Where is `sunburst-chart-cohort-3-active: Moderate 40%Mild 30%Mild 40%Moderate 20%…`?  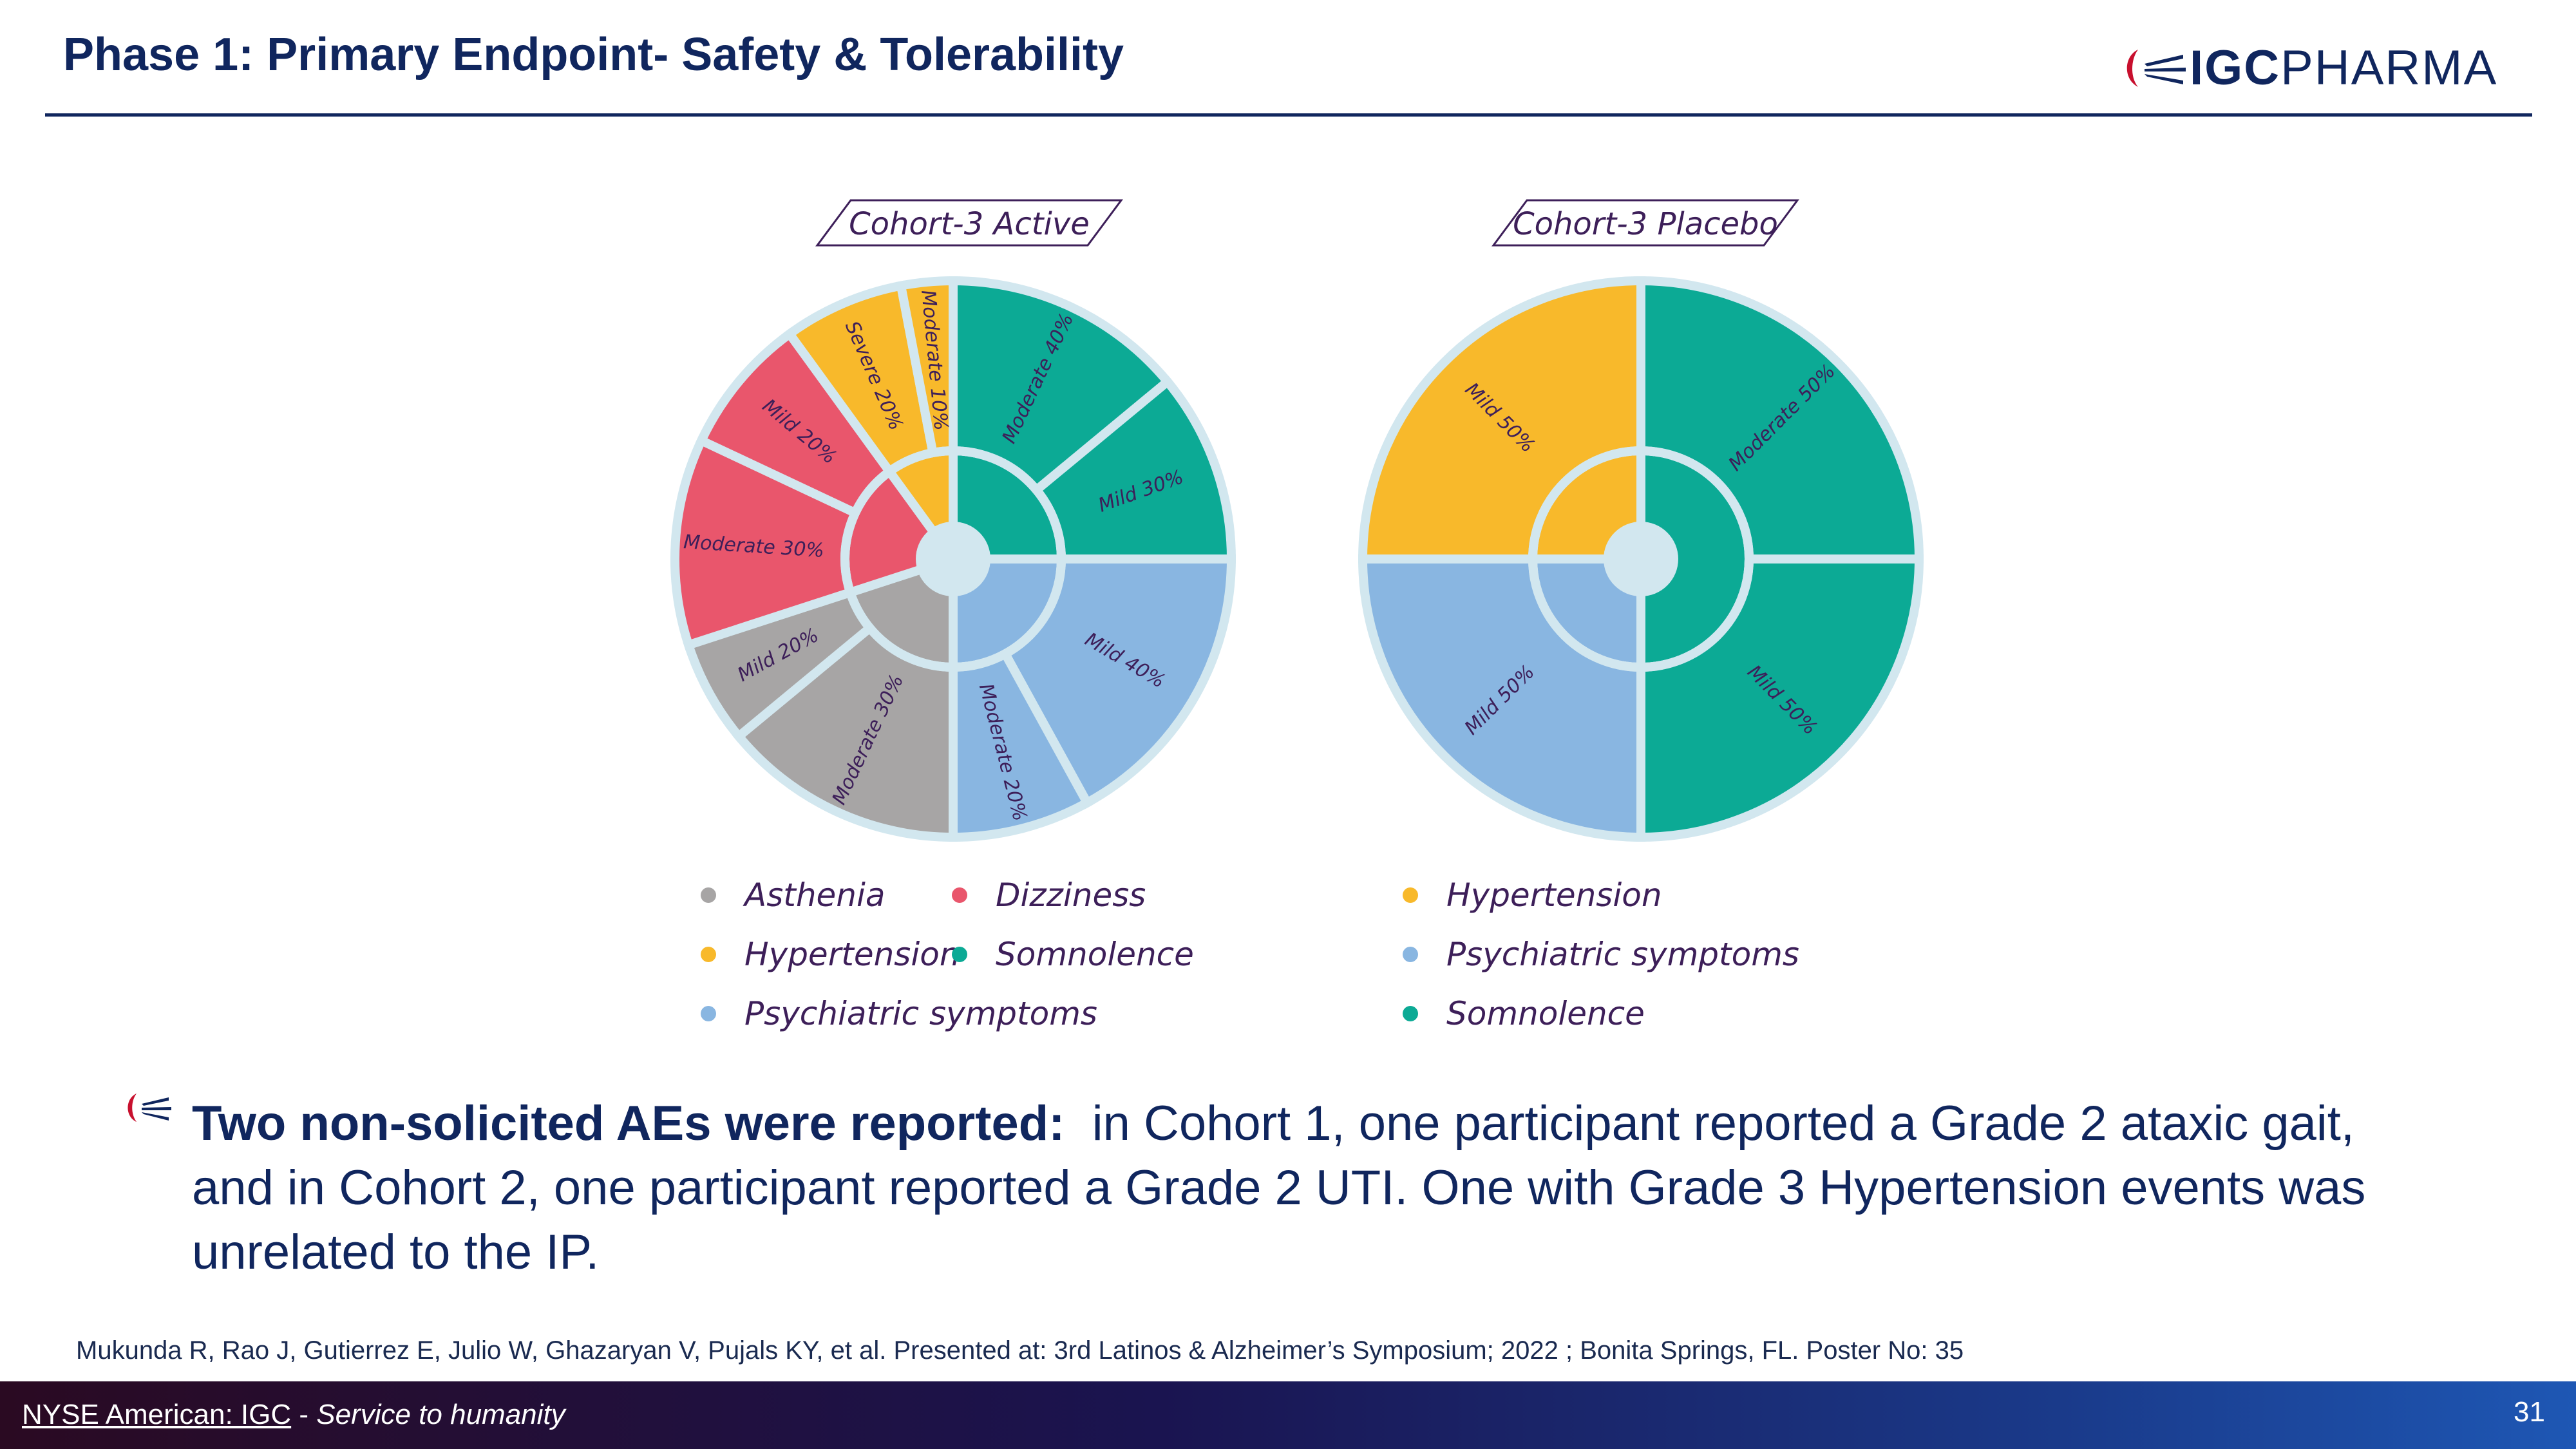 sunburst-chart-cohort-3-active: Moderate 40%Mild 30%Mild 40%Moderate 20%… is located at coordinates (953, 615).